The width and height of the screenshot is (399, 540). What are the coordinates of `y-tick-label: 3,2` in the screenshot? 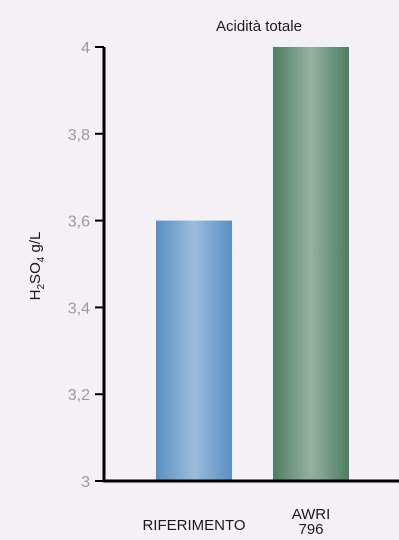 It's located at (79, 395).